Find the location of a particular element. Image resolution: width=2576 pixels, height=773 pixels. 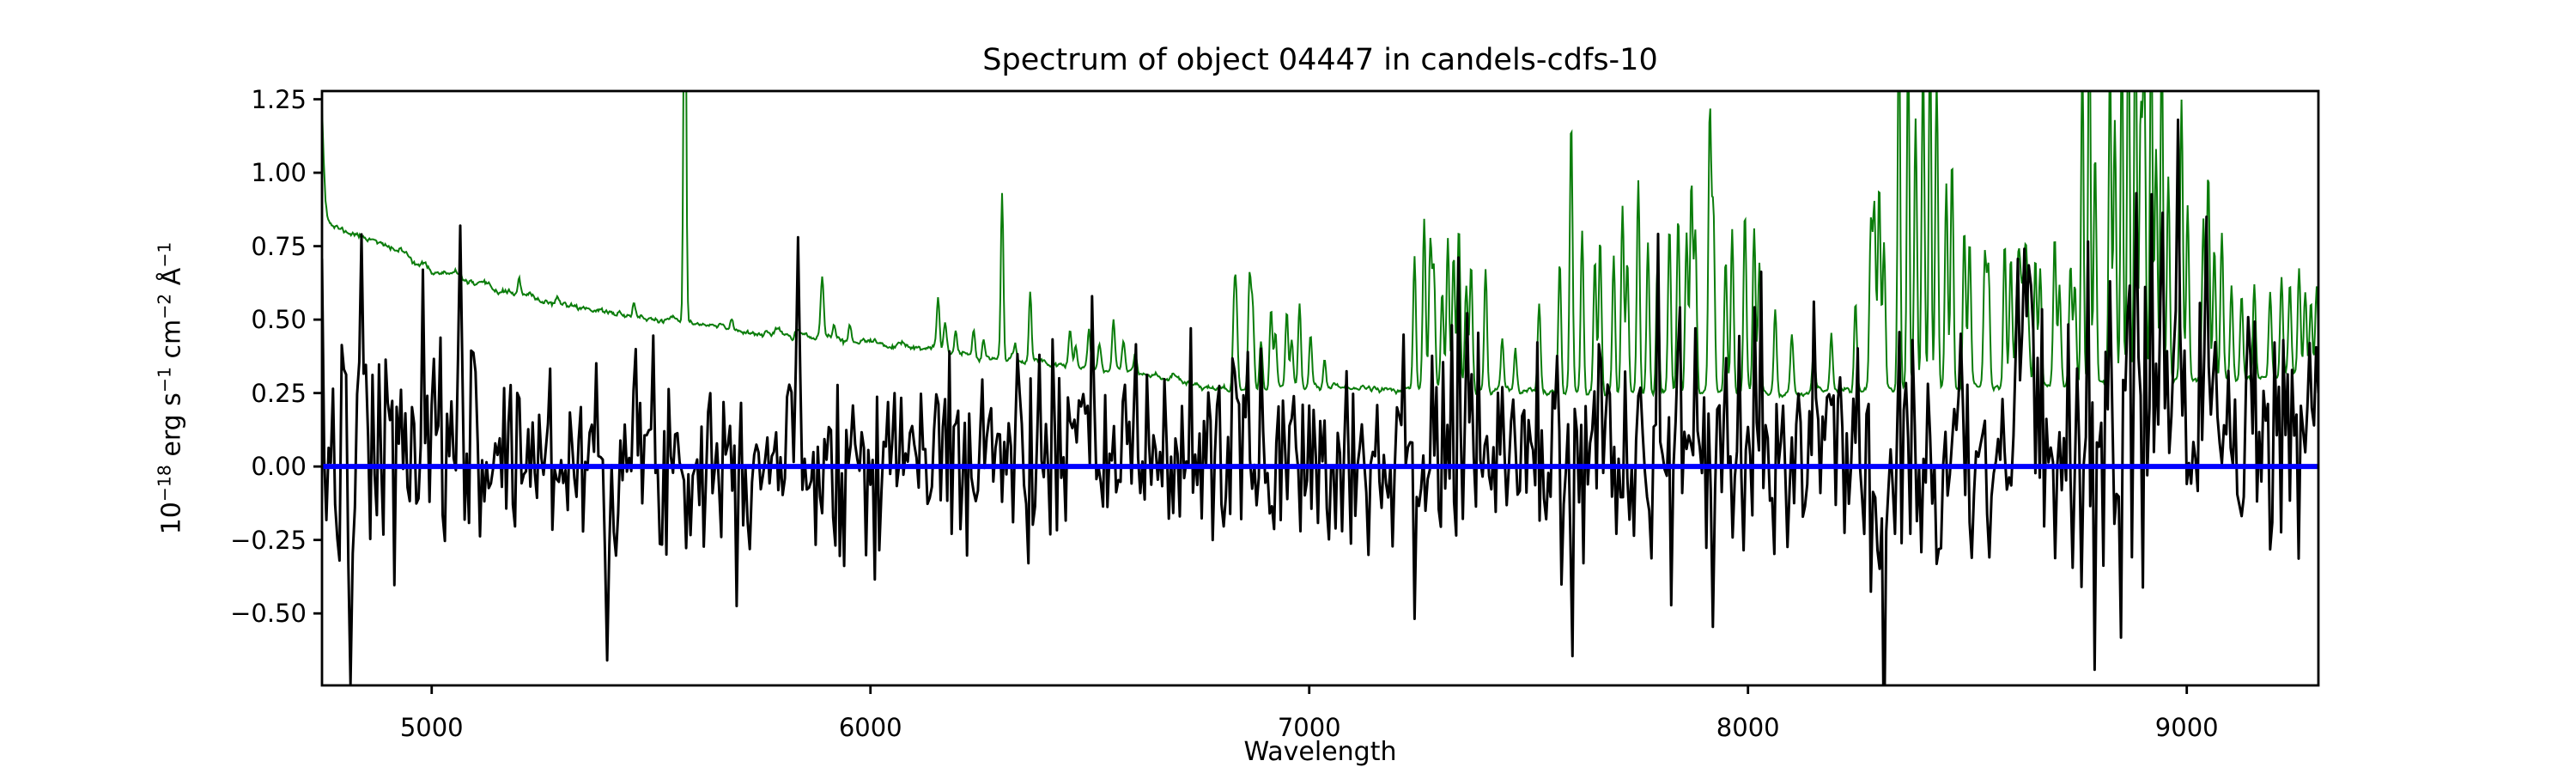

x-tick-label: 8000 is located at coordinates (1748, 727).